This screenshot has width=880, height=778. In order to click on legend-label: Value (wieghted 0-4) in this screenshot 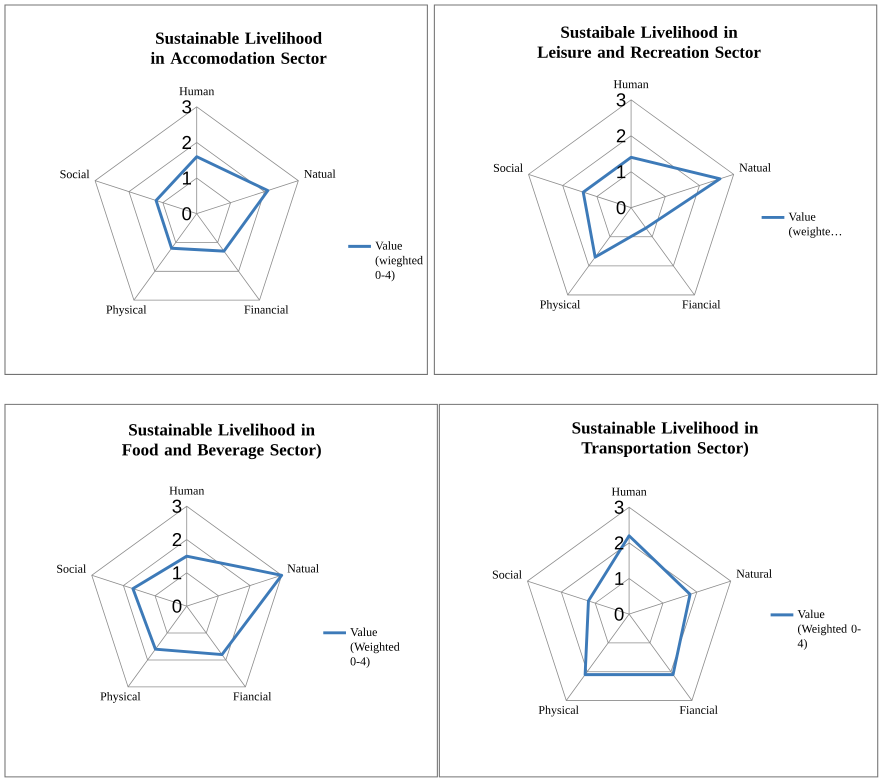, I will do `click(399, 261)`.